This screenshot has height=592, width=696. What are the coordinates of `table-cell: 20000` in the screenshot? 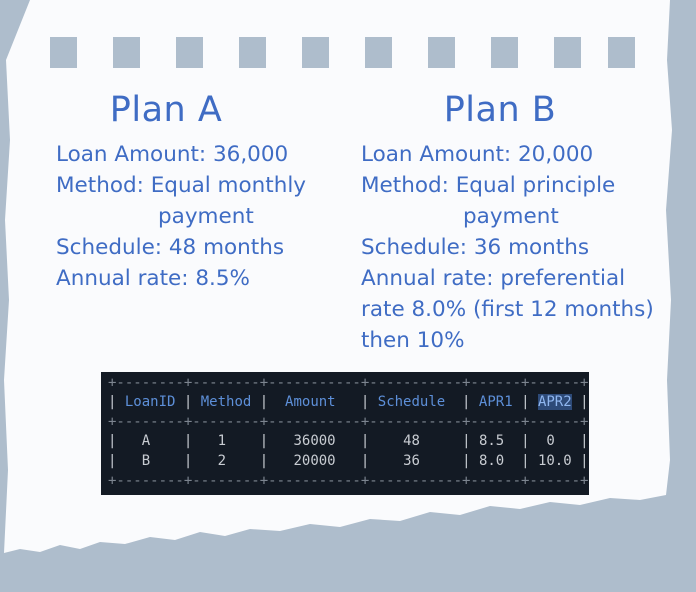 It's located at (314, 461).